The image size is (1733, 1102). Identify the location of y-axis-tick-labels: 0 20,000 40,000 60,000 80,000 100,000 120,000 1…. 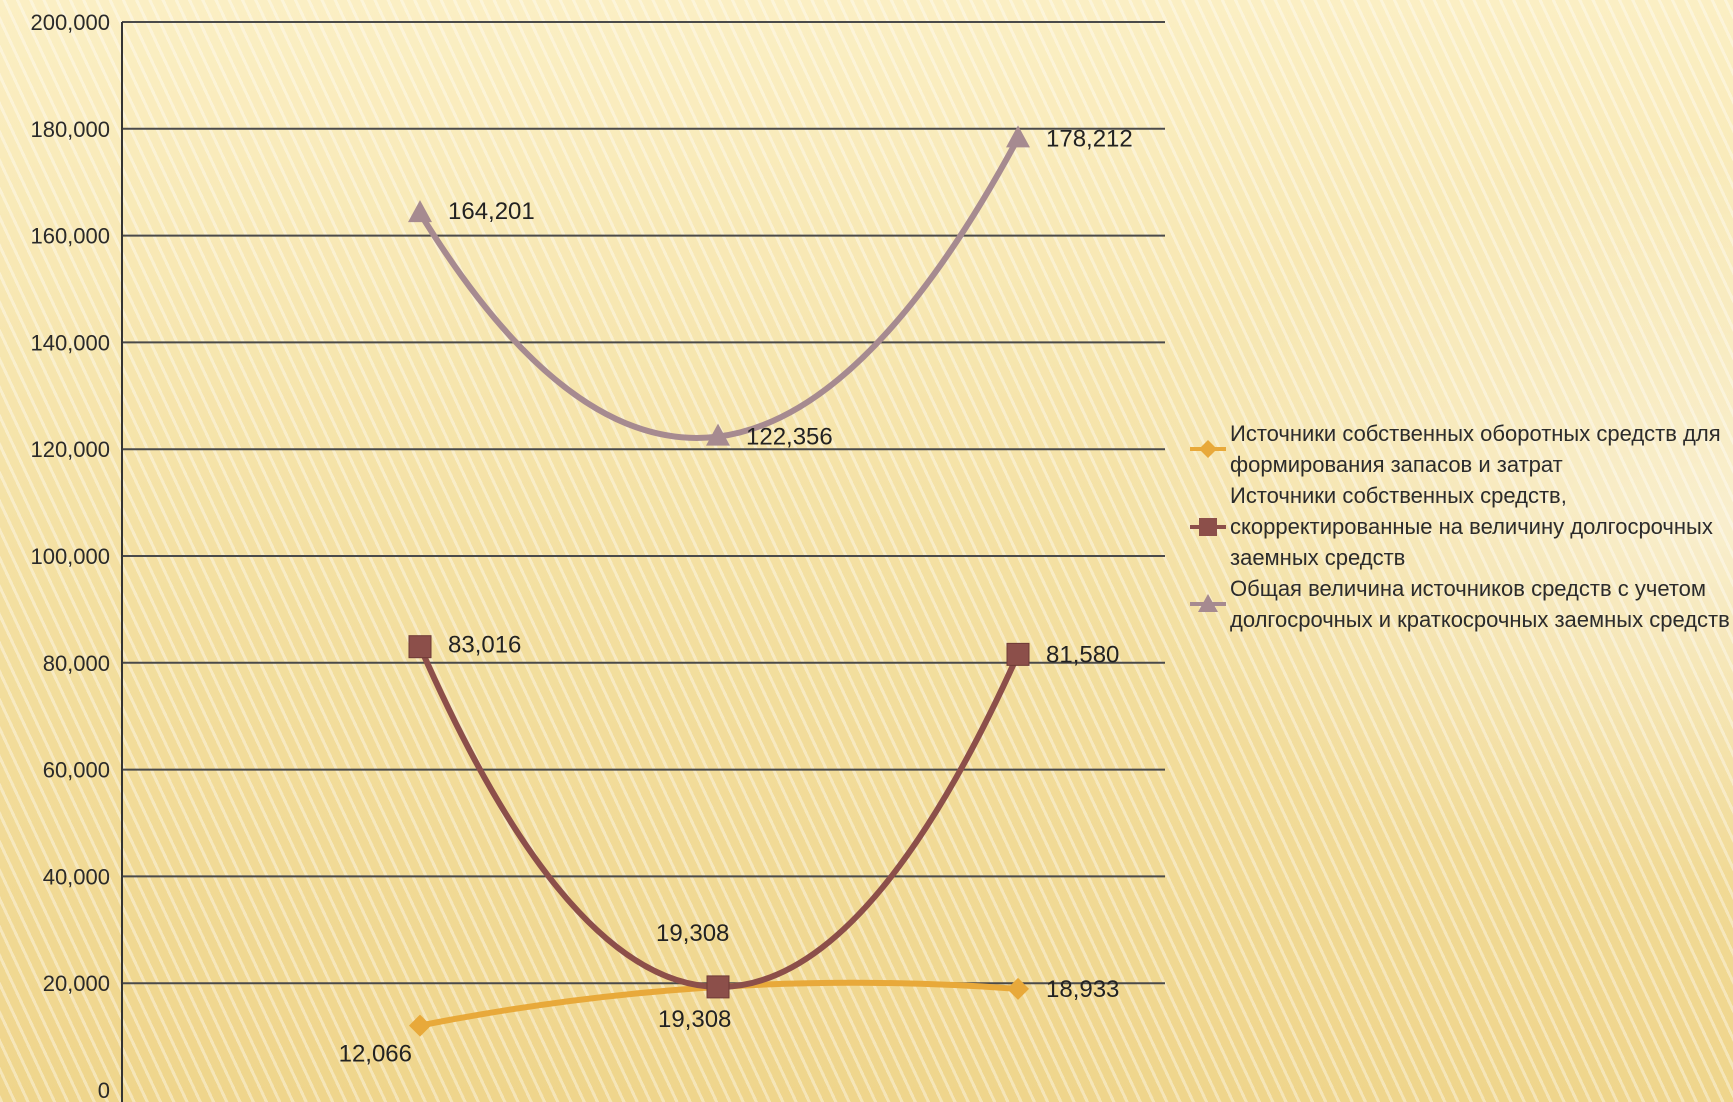
(70, 556).